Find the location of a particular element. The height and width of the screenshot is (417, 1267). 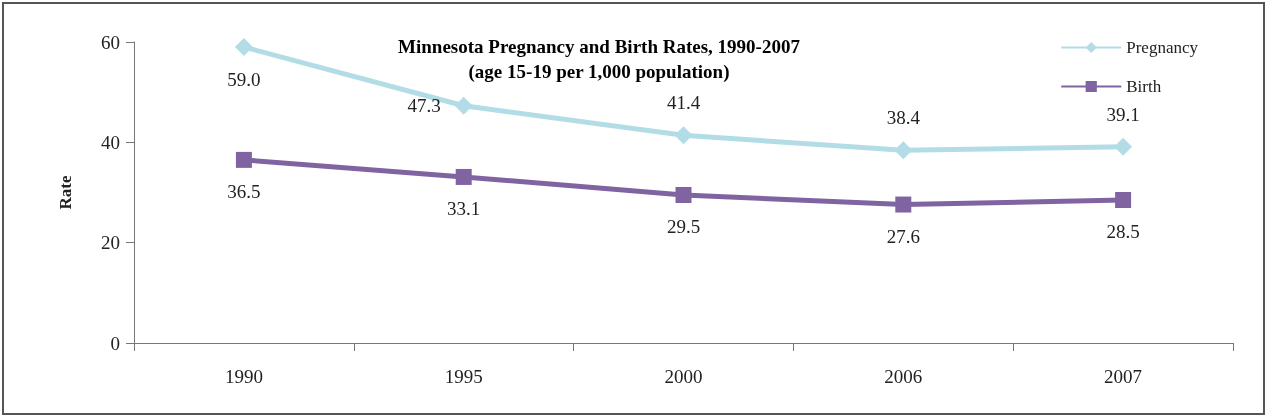

legend-label: Birth is located at coordinates (1144, 86).